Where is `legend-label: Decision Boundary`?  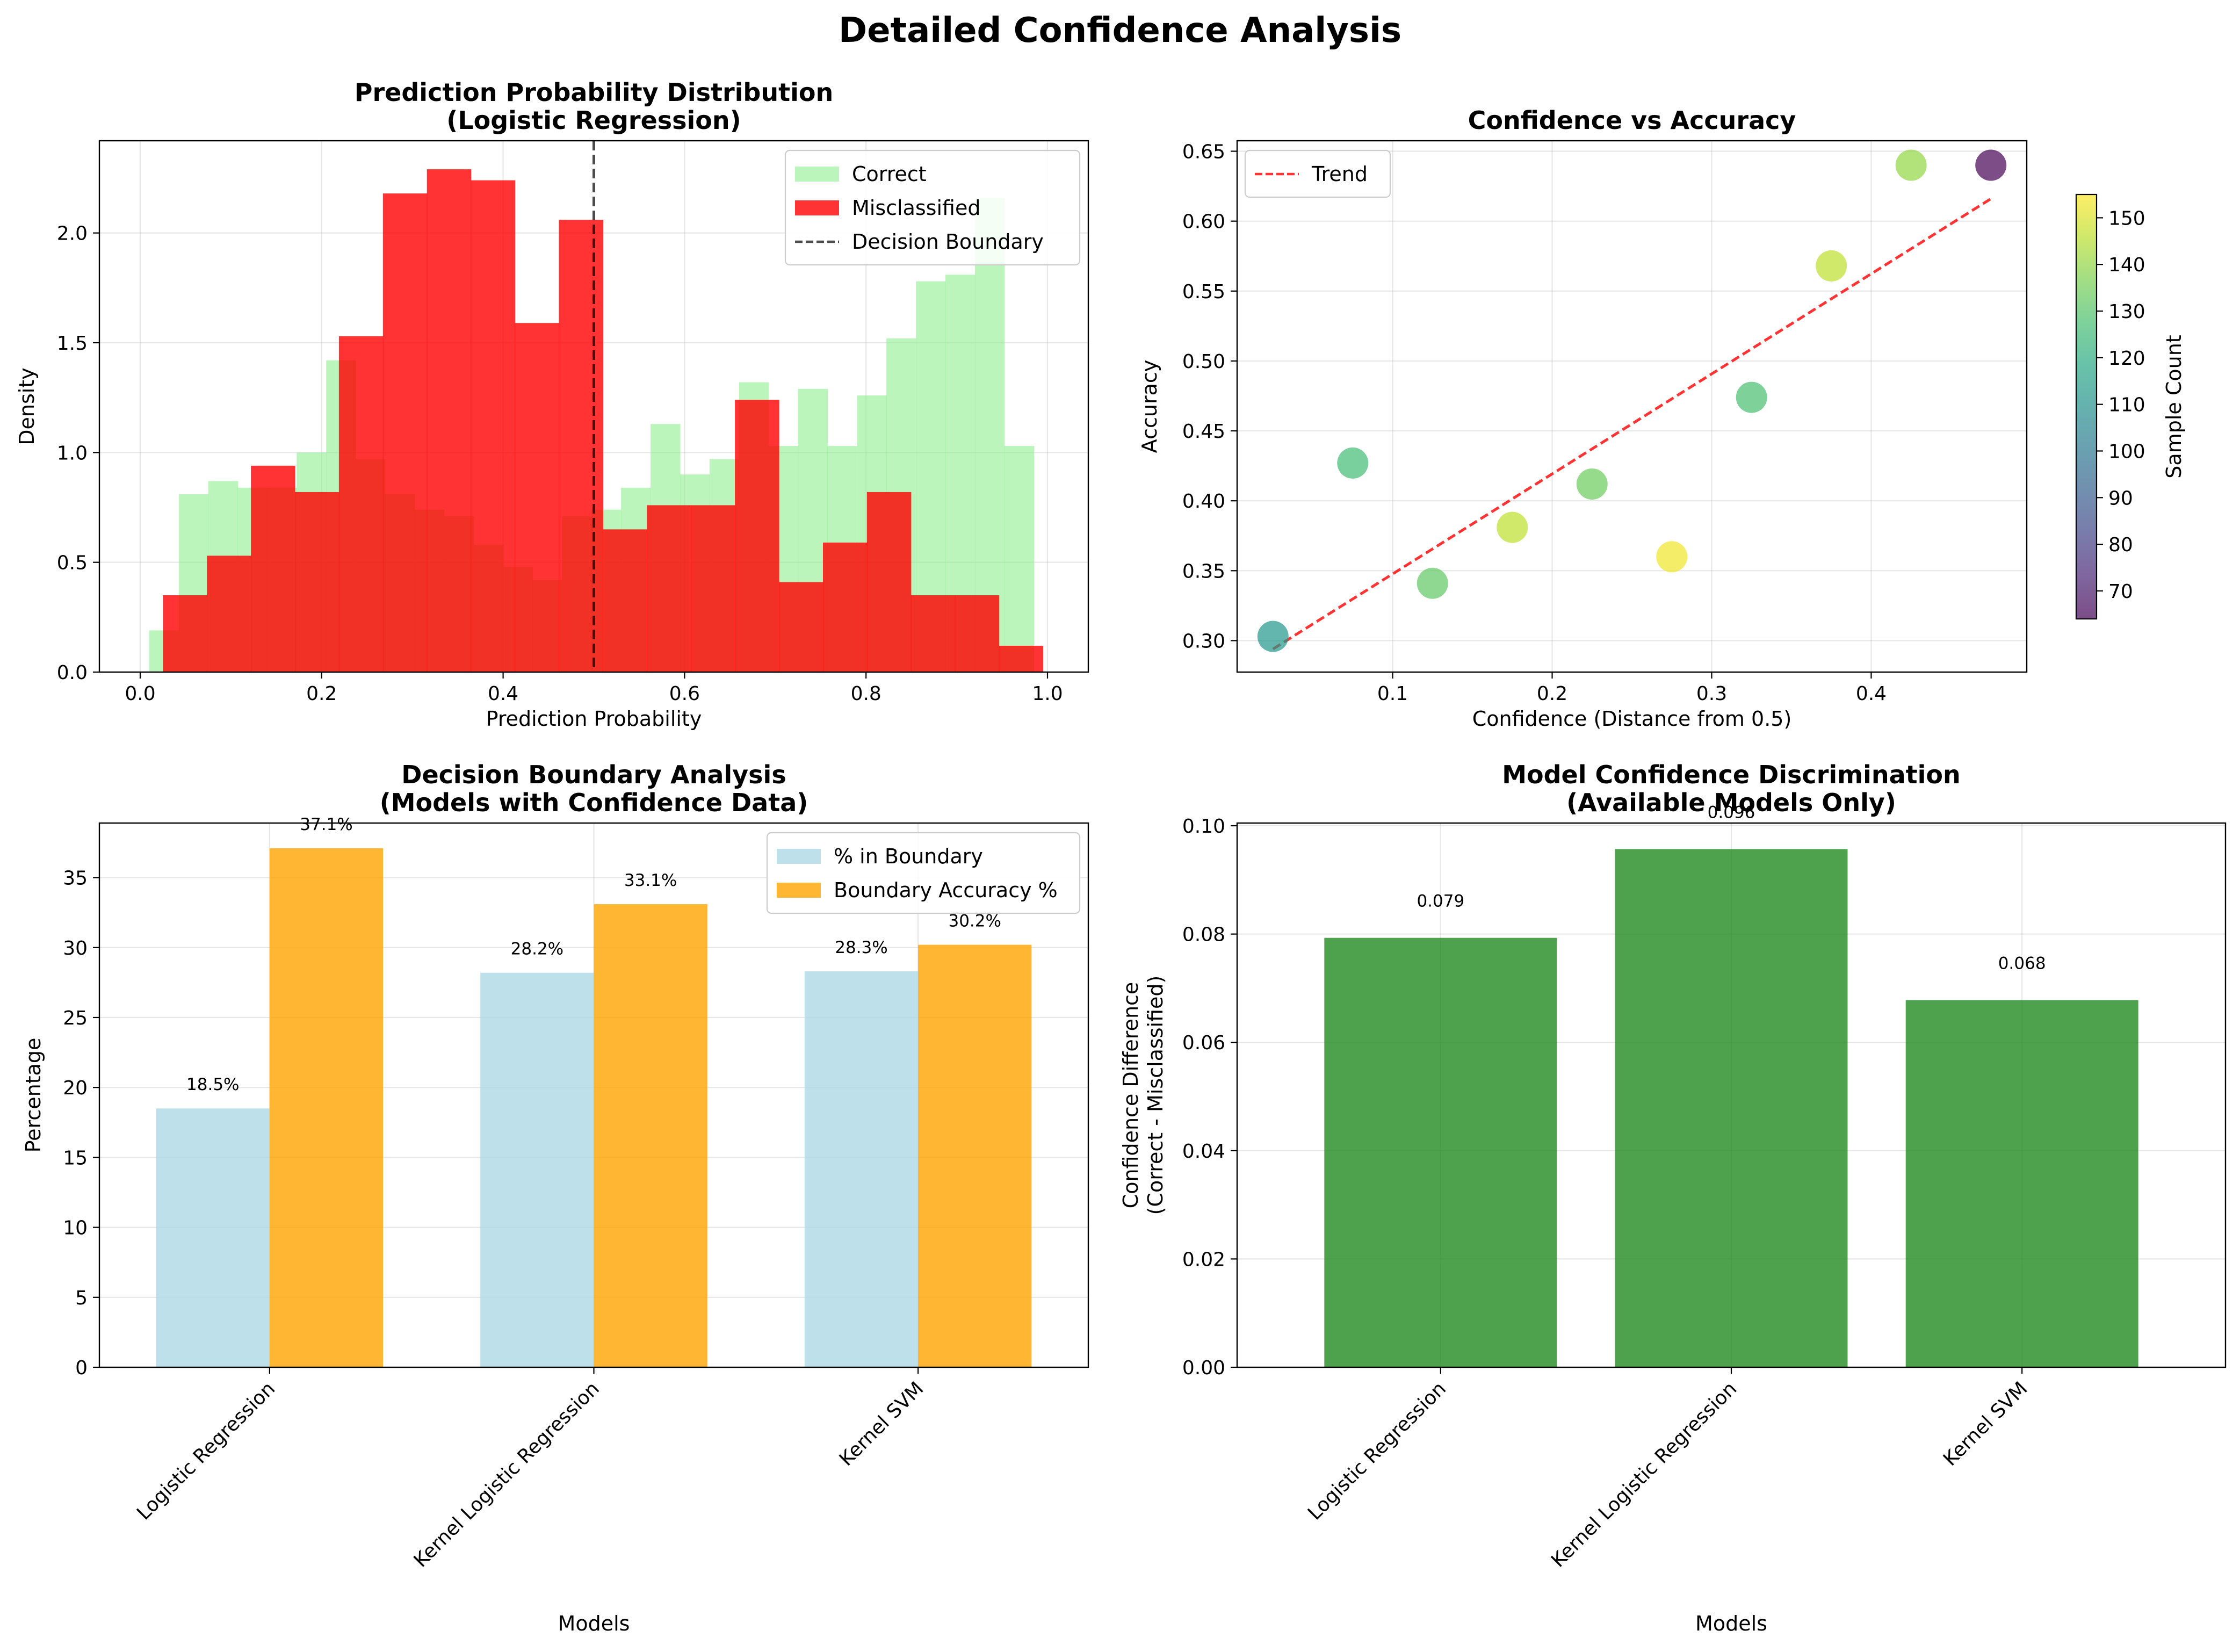
legend-label: Decision Boundary is located at coordinates (948, 242).